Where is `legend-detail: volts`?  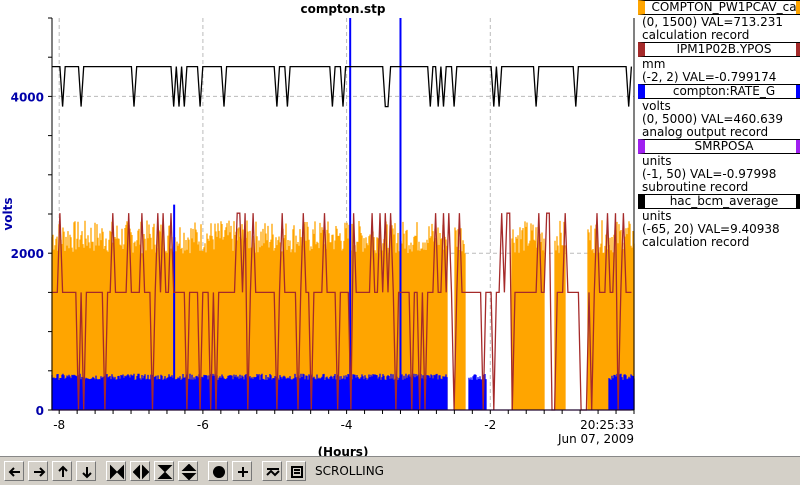 legend-detail: volts is located at coordinates (656, 106).